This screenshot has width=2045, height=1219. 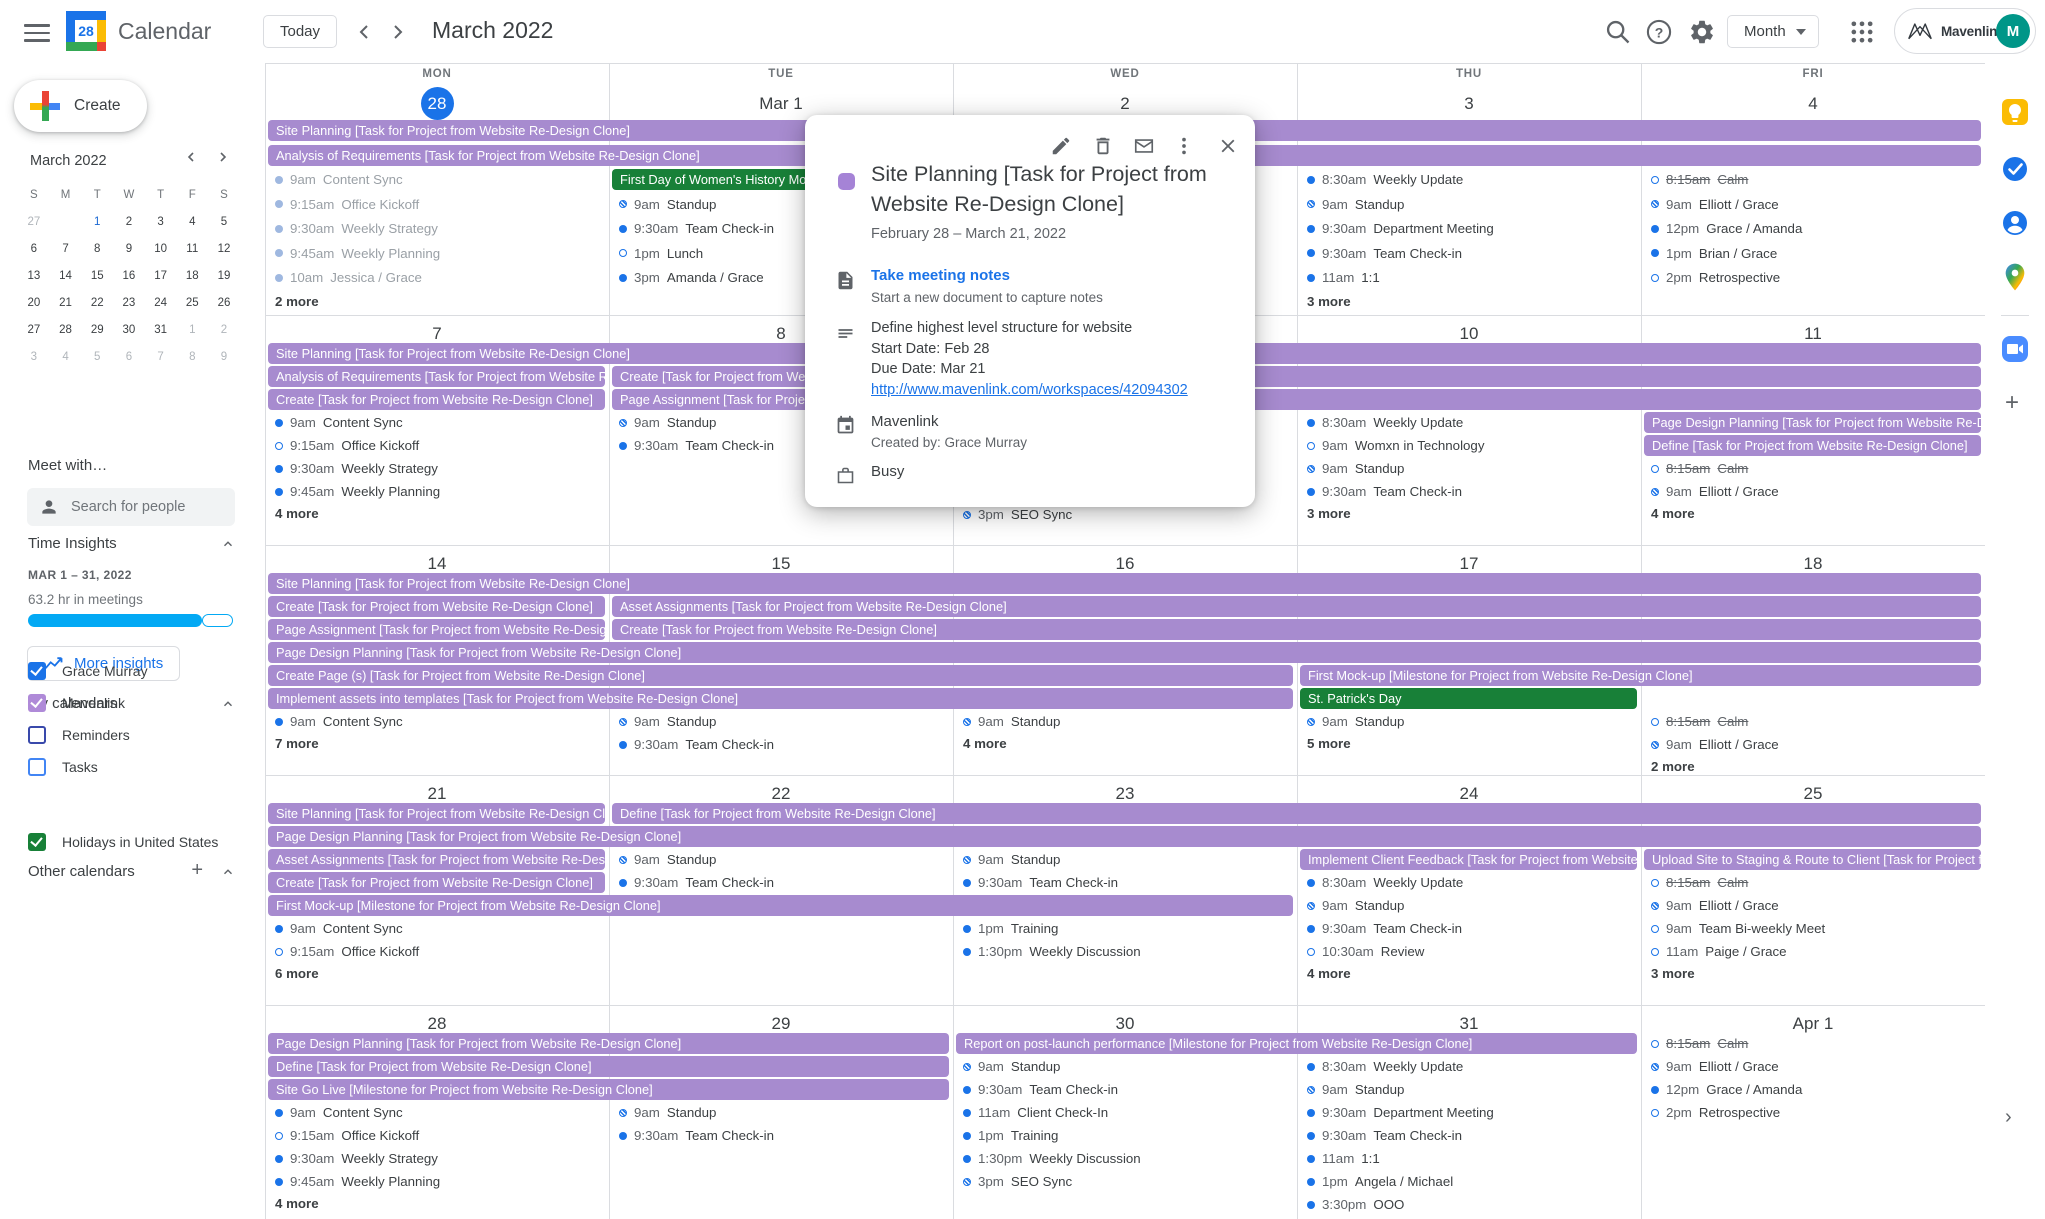 What do you see at coordinates (1814, 228) in the screenshot?
I see `event-item: 12pm Grace / Amanda` at bounding box center [1814, 228].